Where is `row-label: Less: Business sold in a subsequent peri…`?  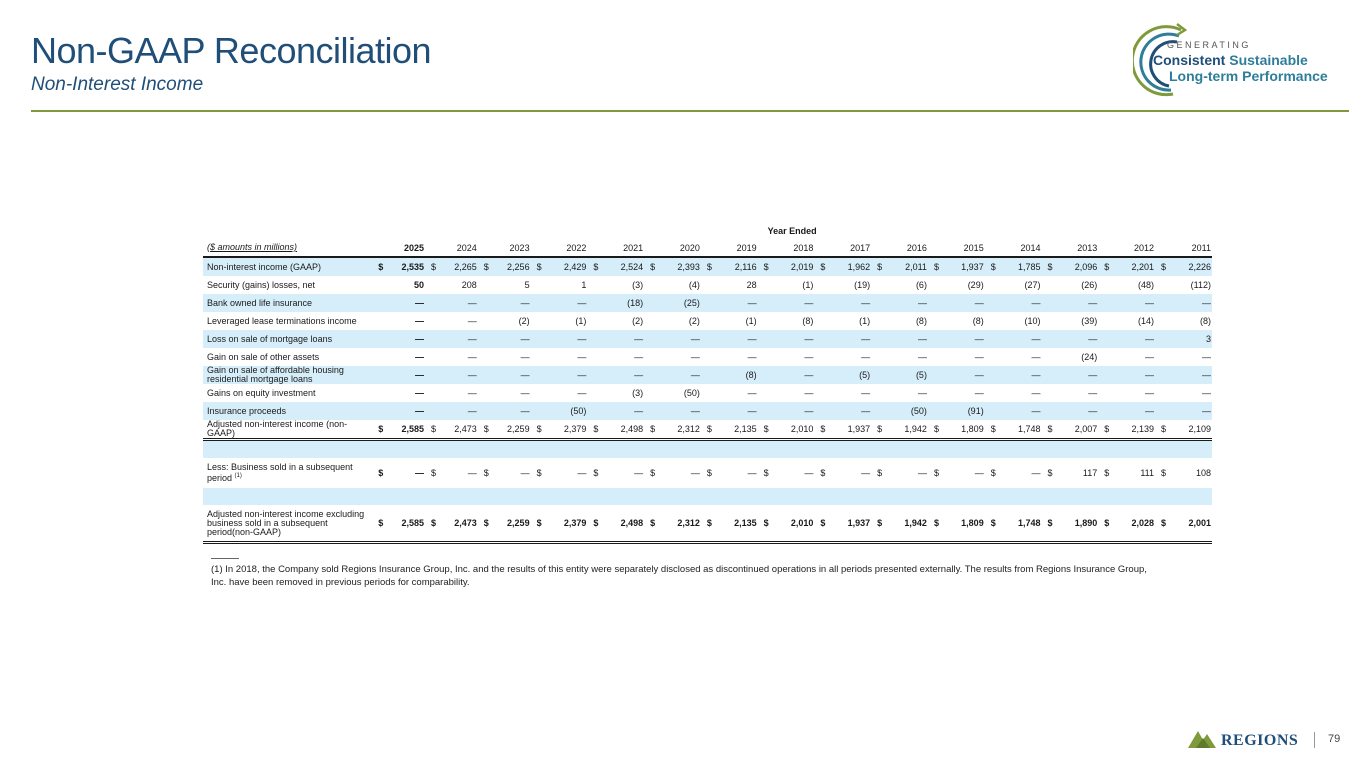 row-label: Less: Business sold in a subsequent peri… is located at coordinates (280, 472).